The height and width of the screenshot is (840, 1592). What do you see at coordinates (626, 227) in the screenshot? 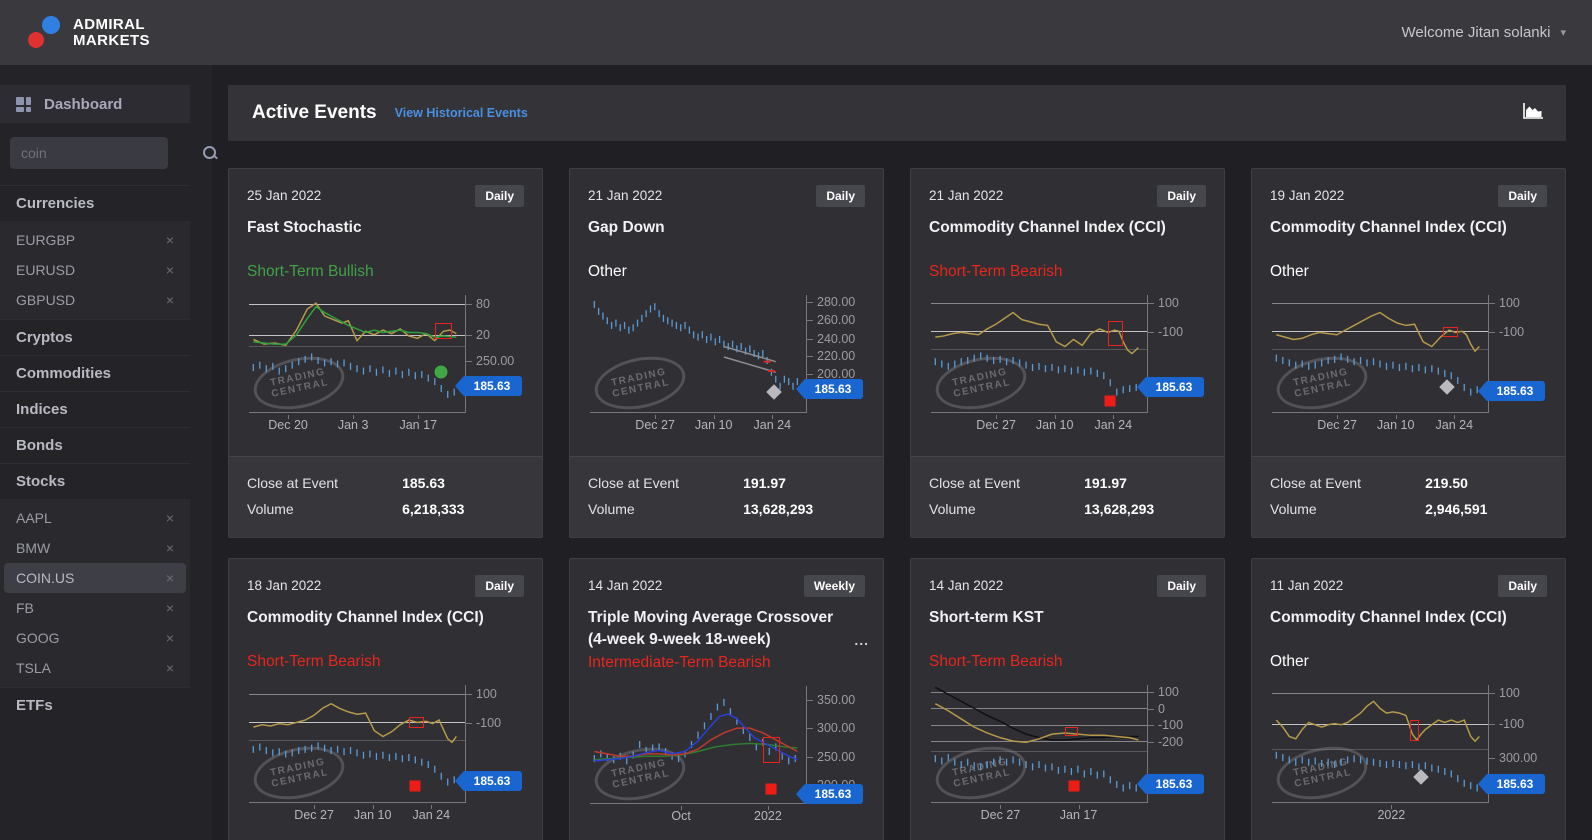
I see `event-title: Gap Down` at bounding box center [626, 227].